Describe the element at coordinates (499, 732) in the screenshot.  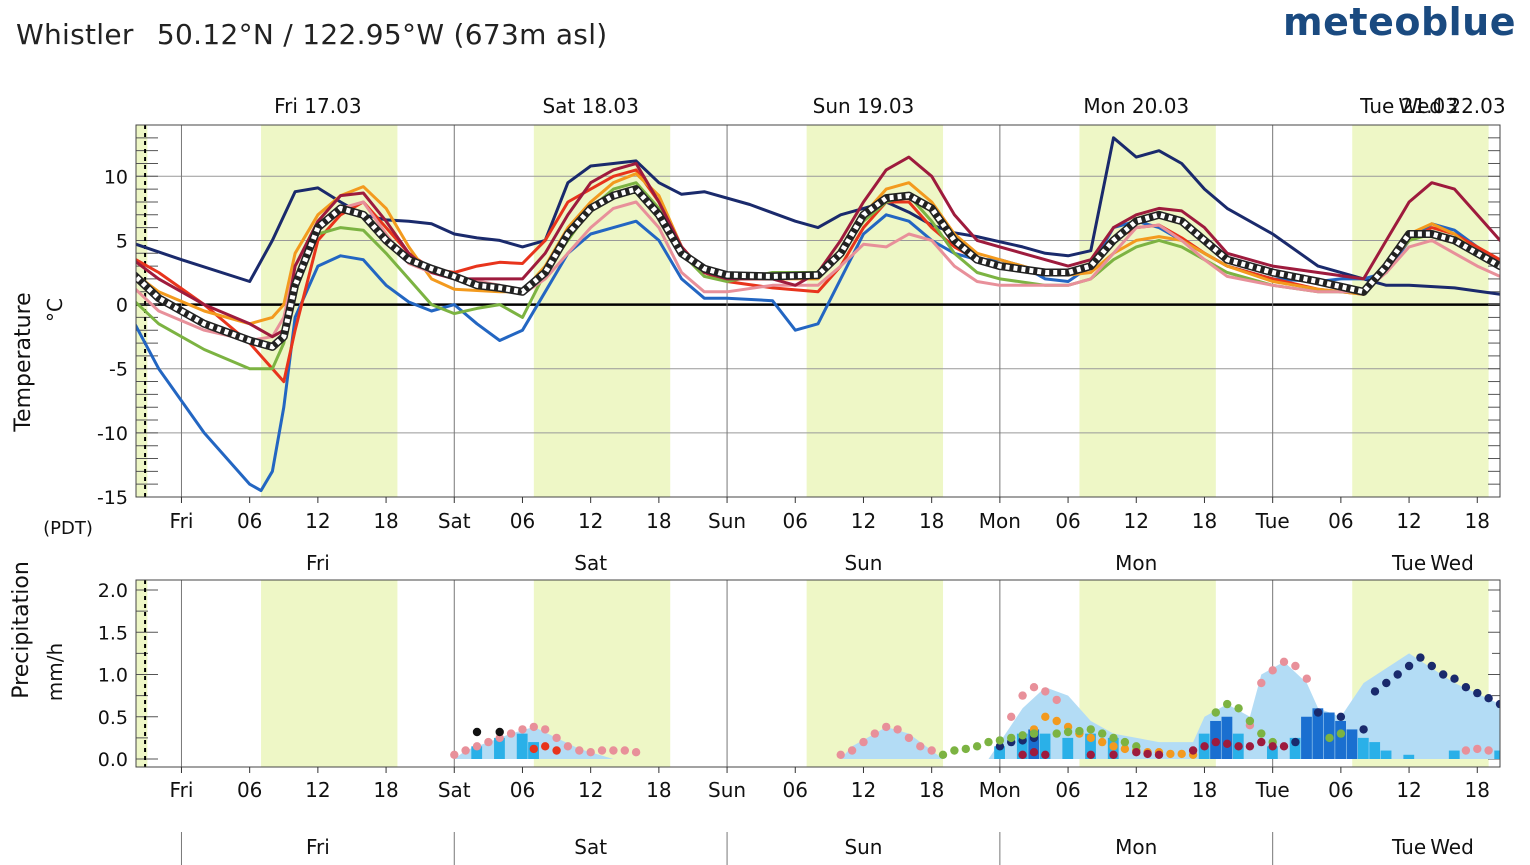
I see `precip-dot-black` at that location.